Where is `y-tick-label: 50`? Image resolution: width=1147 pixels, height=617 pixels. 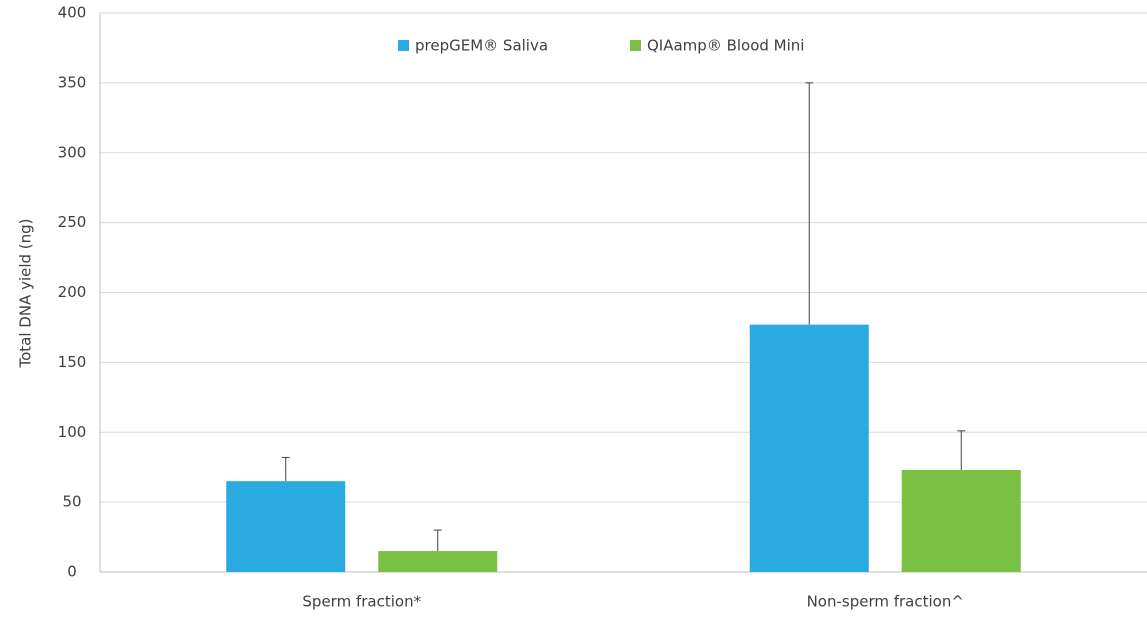 y-tick-label: 50 is located at coordinates (71, 502).